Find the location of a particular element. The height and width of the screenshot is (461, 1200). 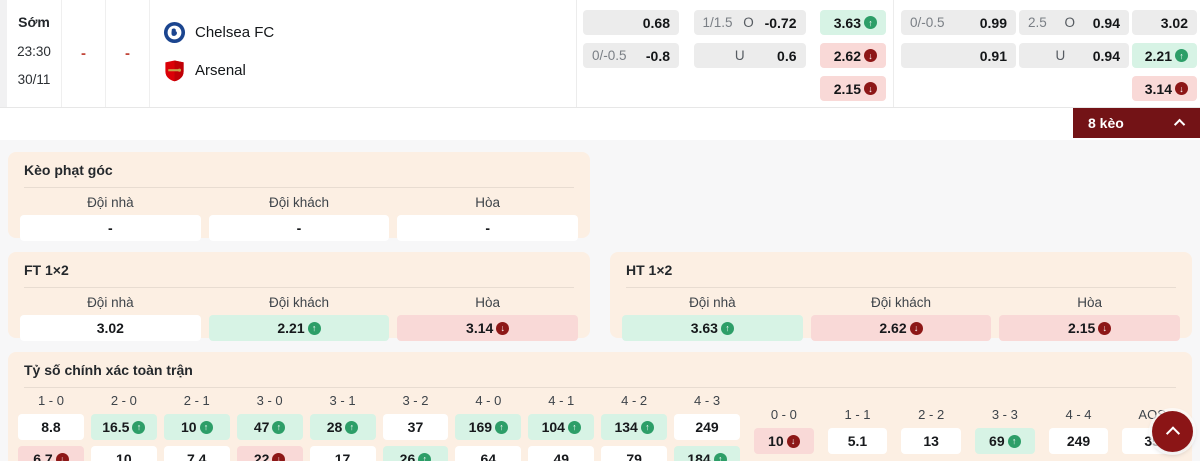

score-odd: 17 is located at coordinates (342, 453).